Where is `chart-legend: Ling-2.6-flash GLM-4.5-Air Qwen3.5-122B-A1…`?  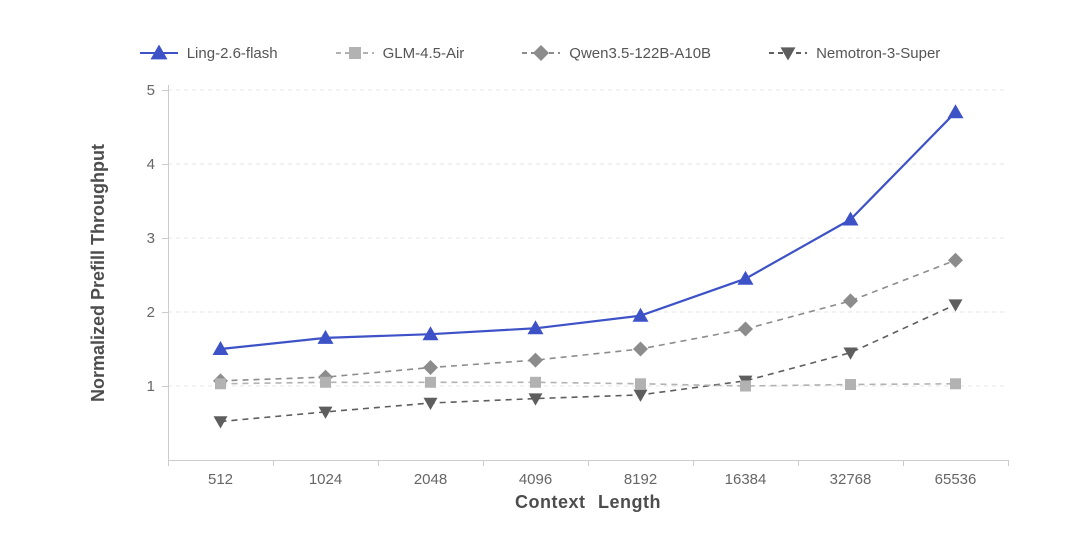 chart-legend: Ling-2.6-flash GLM-4.5-Air Qwen3.5-122B-A1… is located at coordinates (540, 53).